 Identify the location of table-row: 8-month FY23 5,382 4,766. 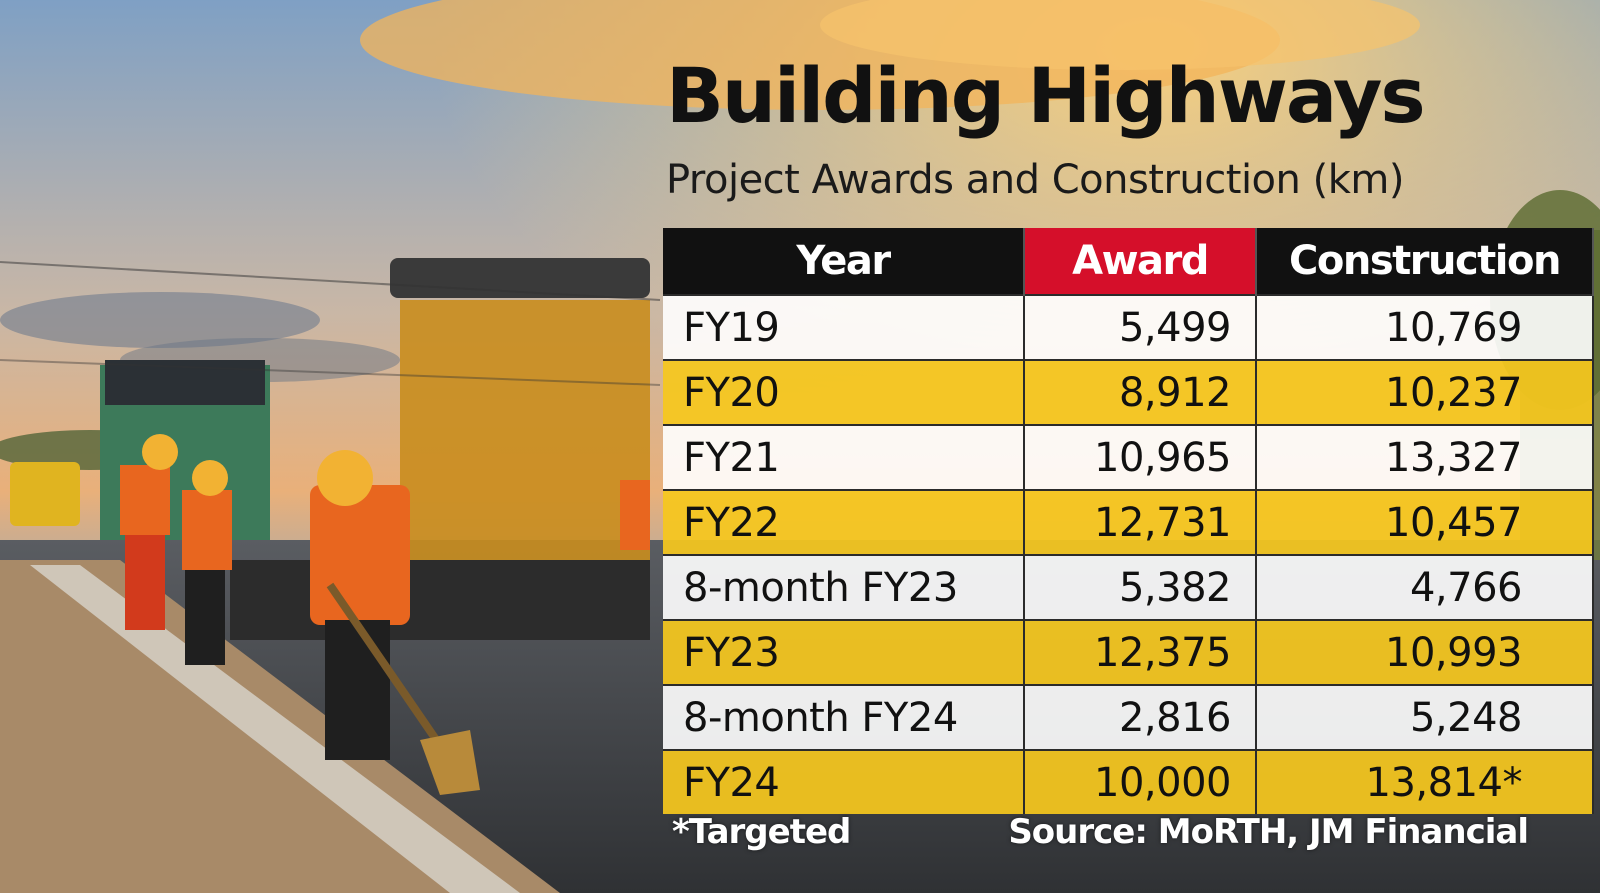
(1128, 587).